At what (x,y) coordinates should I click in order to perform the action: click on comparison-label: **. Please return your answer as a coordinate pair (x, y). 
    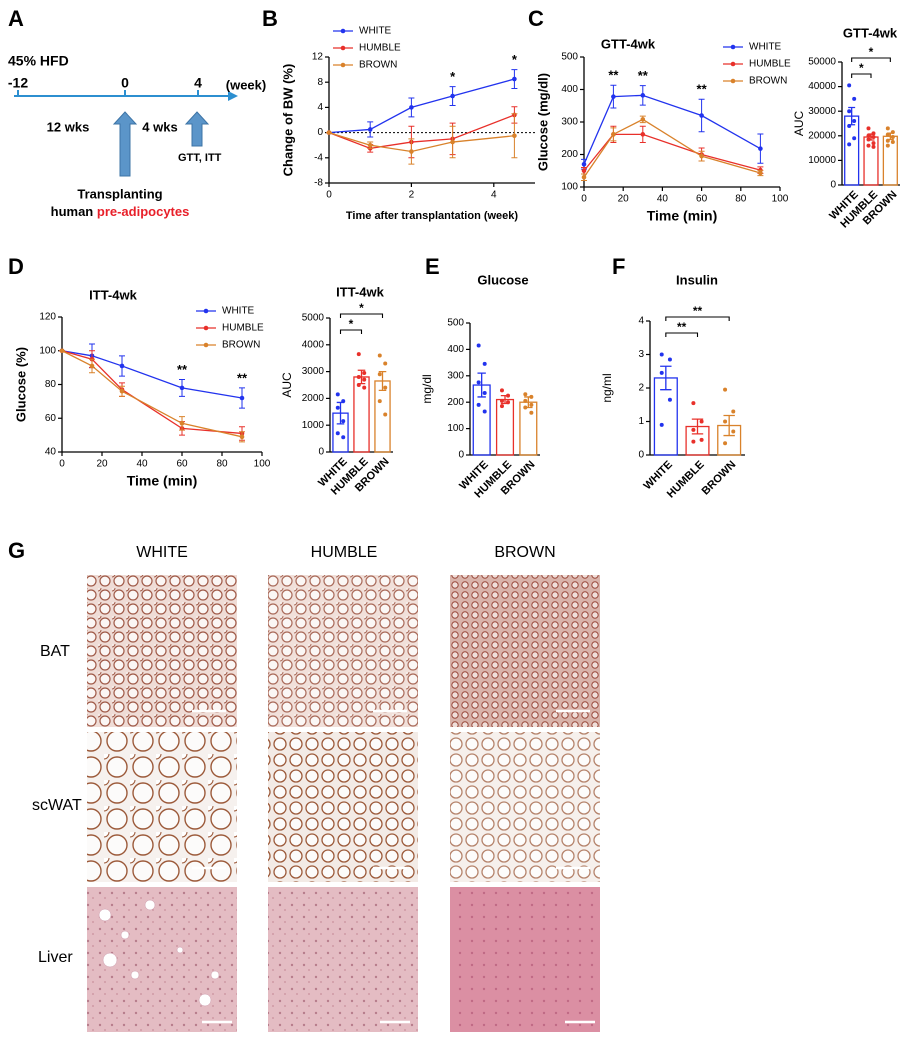
    Looking at the image, I should click on (682, 327).